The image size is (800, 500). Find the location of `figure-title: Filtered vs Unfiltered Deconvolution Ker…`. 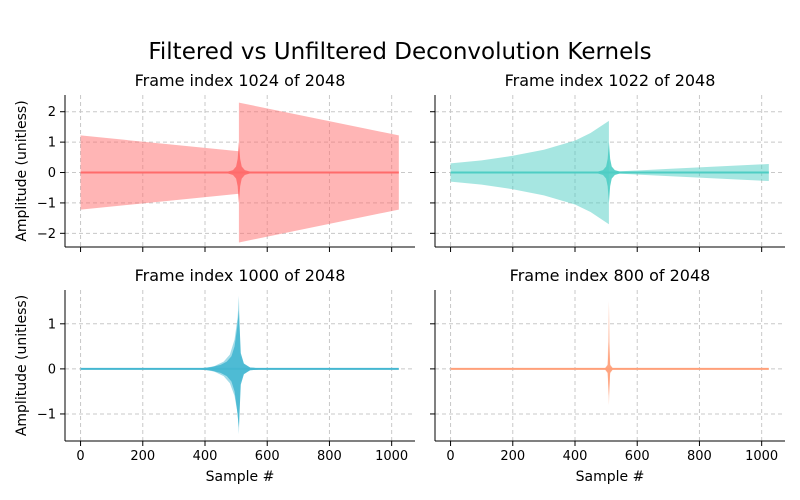

figure-title: Filtered vs Unfiltered Deconvolution Ker… is located at coordinates (399, 52).